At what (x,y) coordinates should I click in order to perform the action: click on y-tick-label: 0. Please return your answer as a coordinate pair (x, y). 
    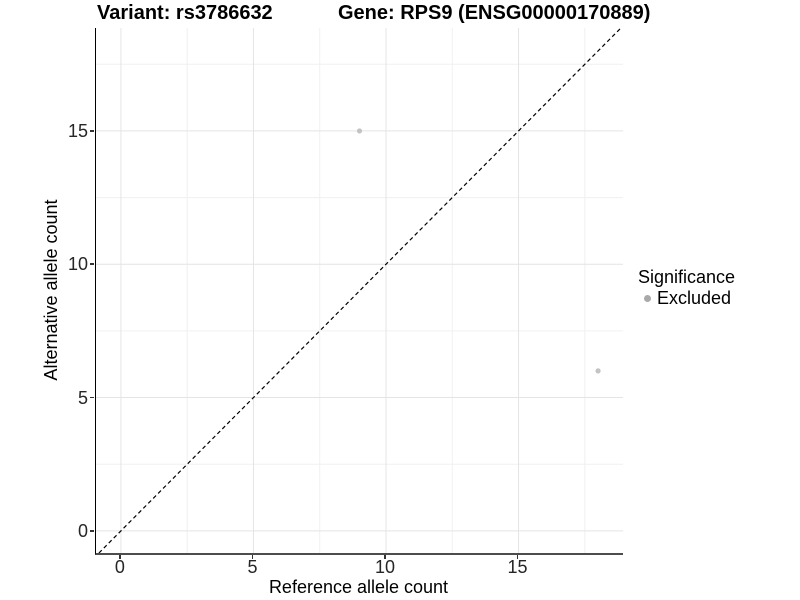
    Looking at the image, I should click on (82, 530).